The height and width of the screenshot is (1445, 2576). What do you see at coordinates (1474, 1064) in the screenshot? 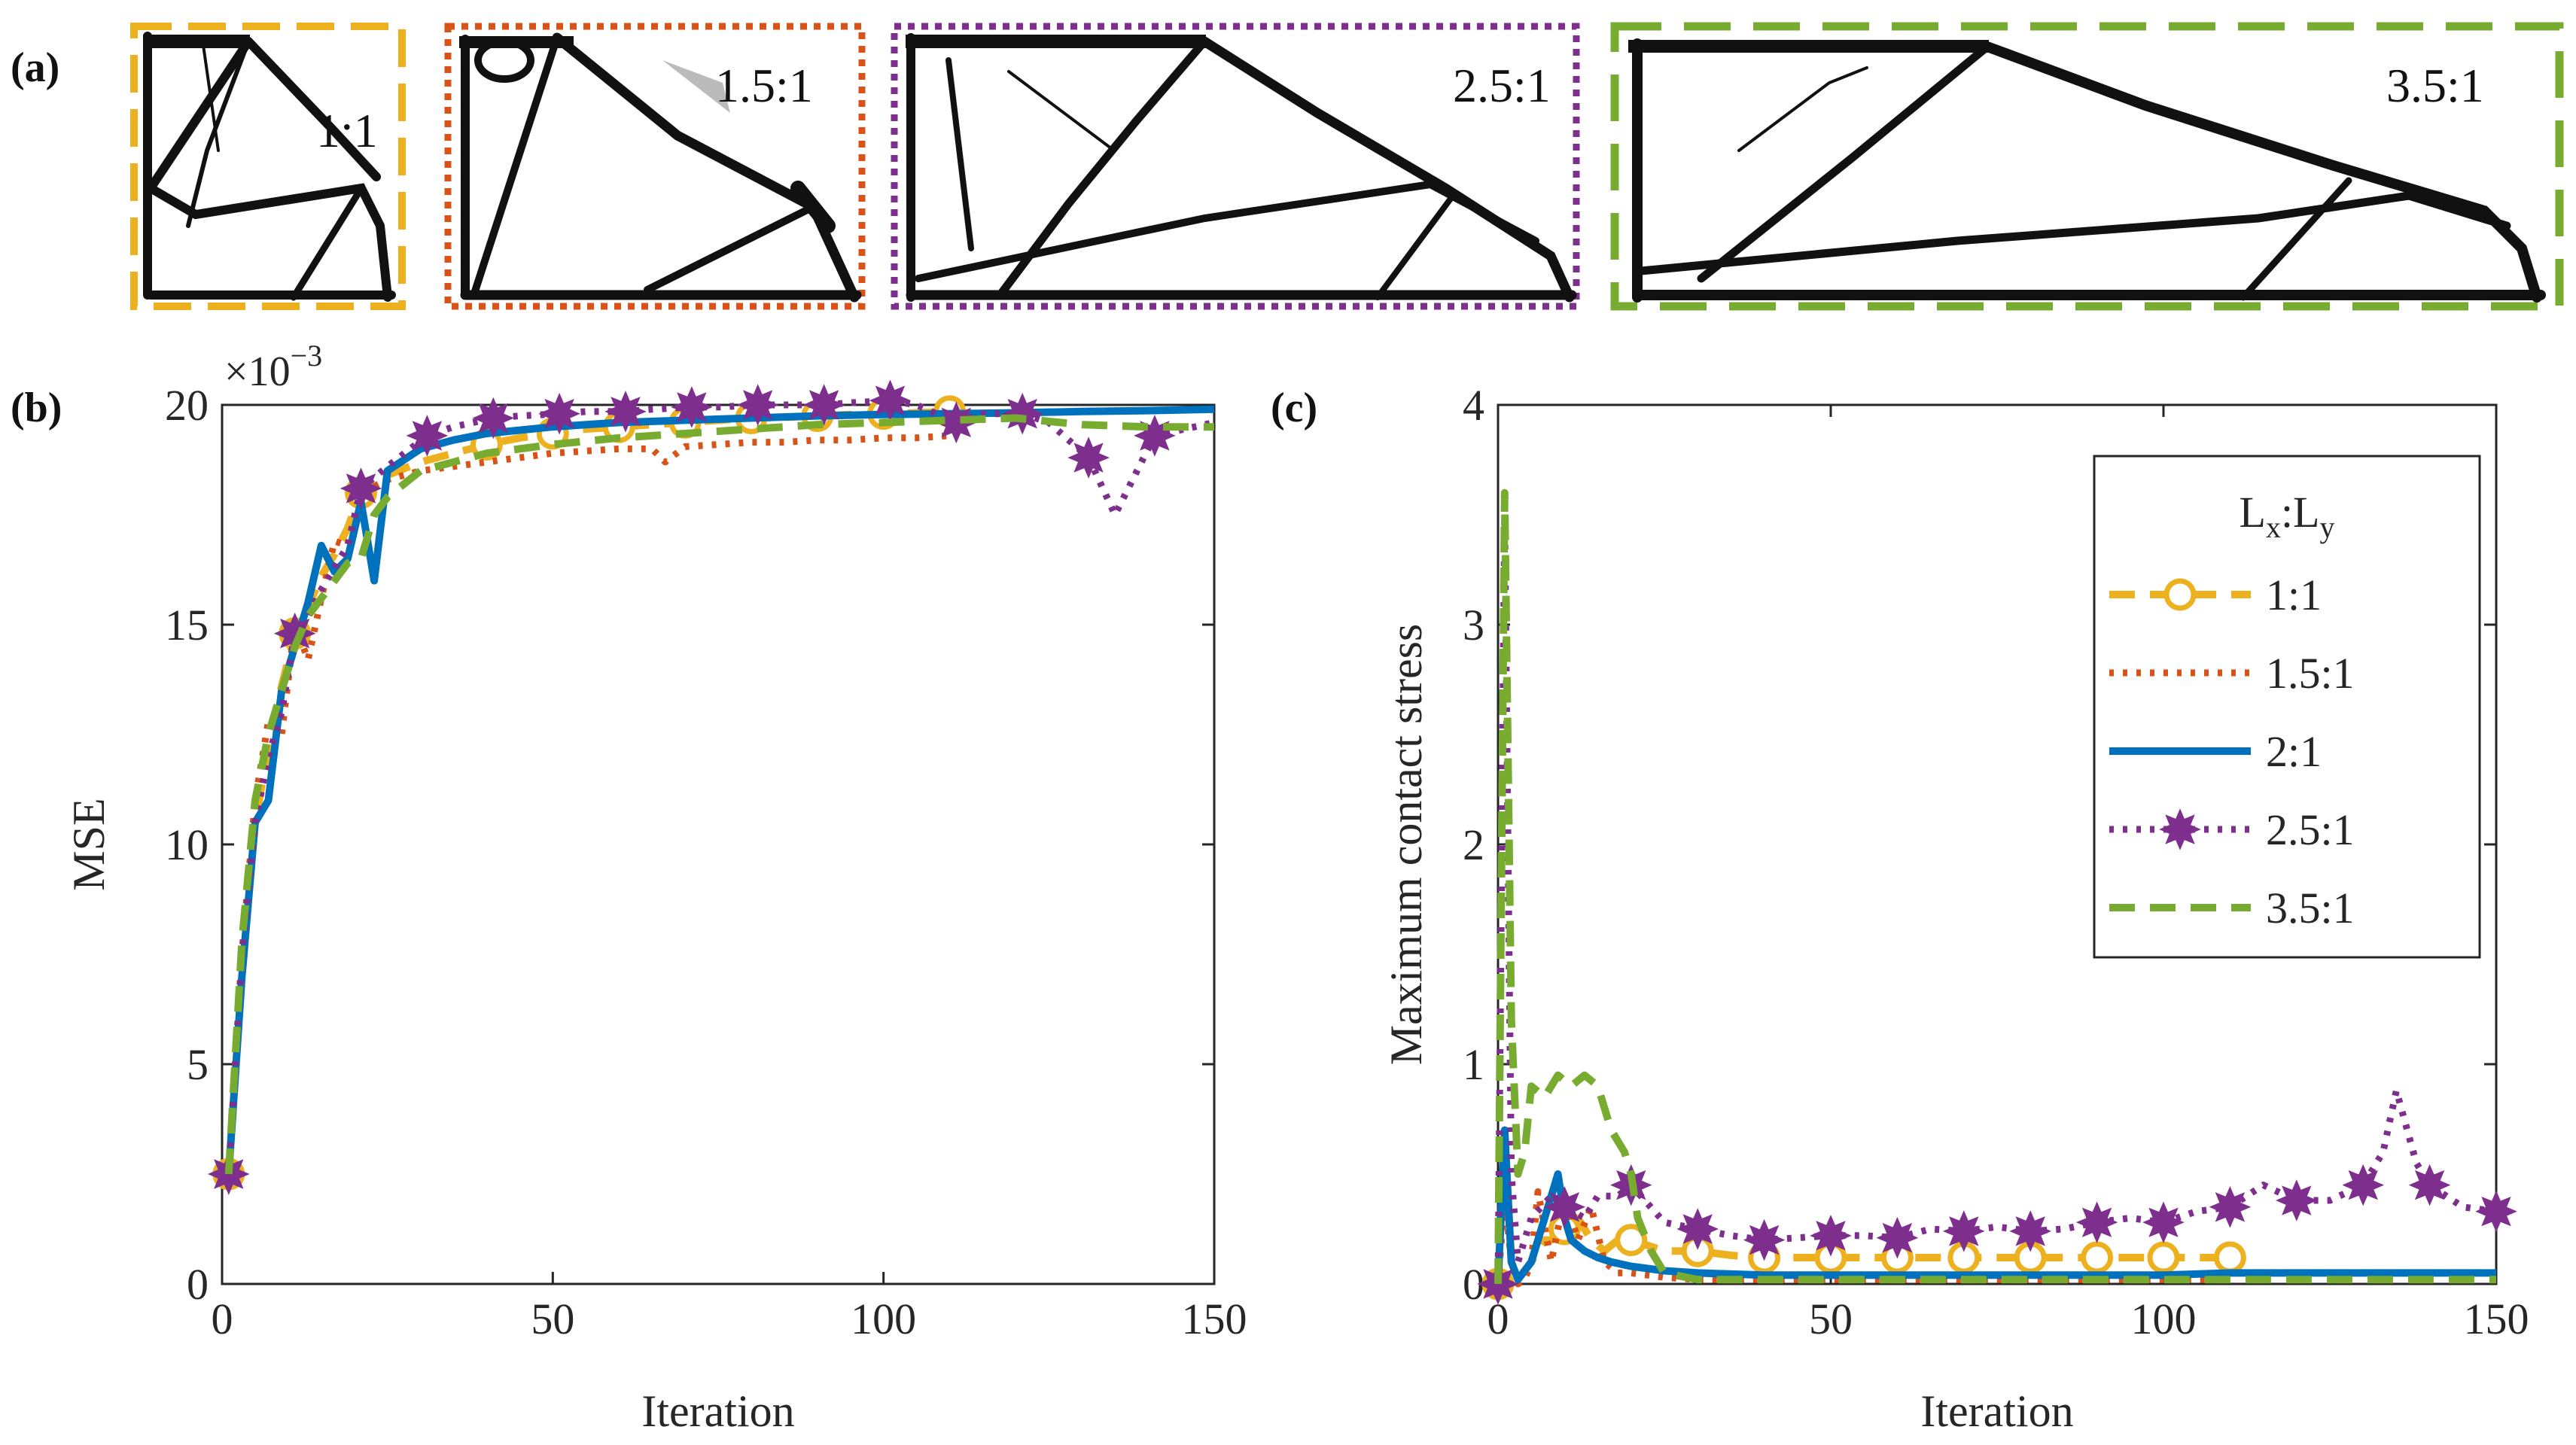
I see `y-tick-label: 1` at bounding box center [1474, 1064].